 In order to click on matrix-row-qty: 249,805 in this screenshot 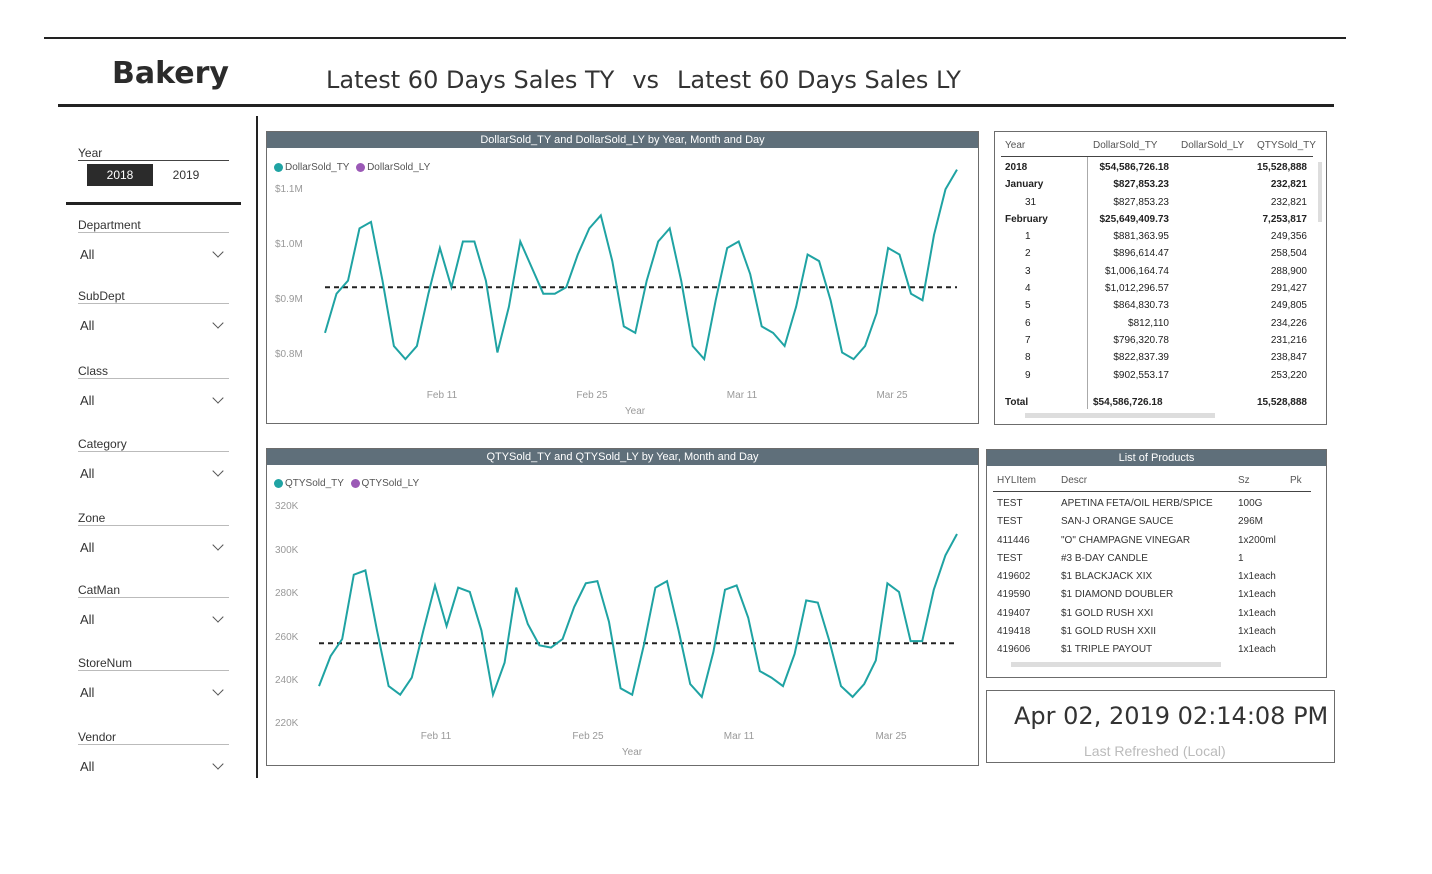, I will do `click(1288, 306)`.